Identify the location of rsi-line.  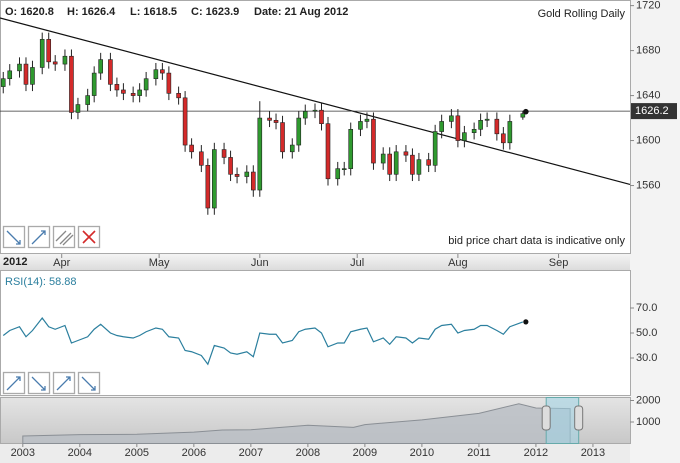
(263, 341).